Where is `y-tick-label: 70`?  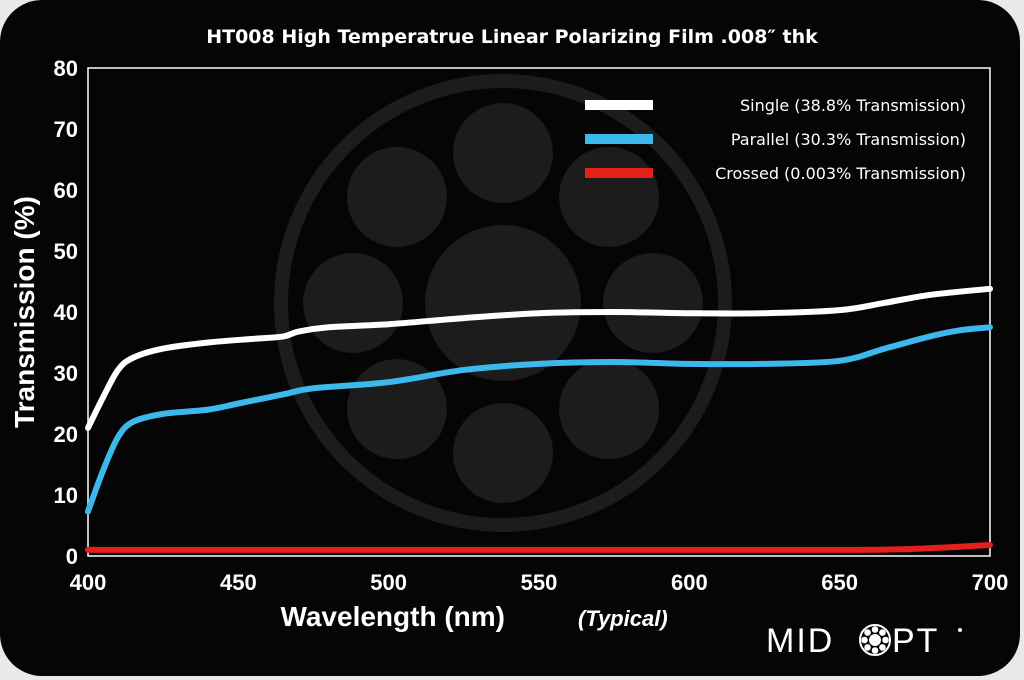 y-tick-label: 70 is located at coordinates (66, 129).